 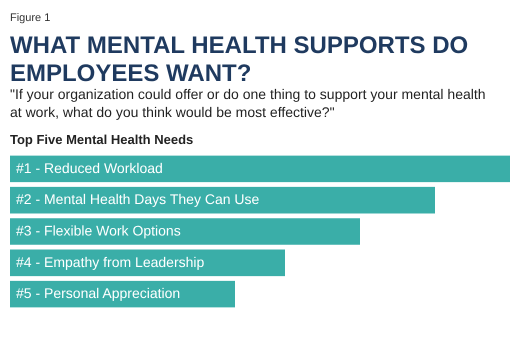 I want to click on y-tick-label: #1 - Reduced Workload, so click(x=89, y=168).